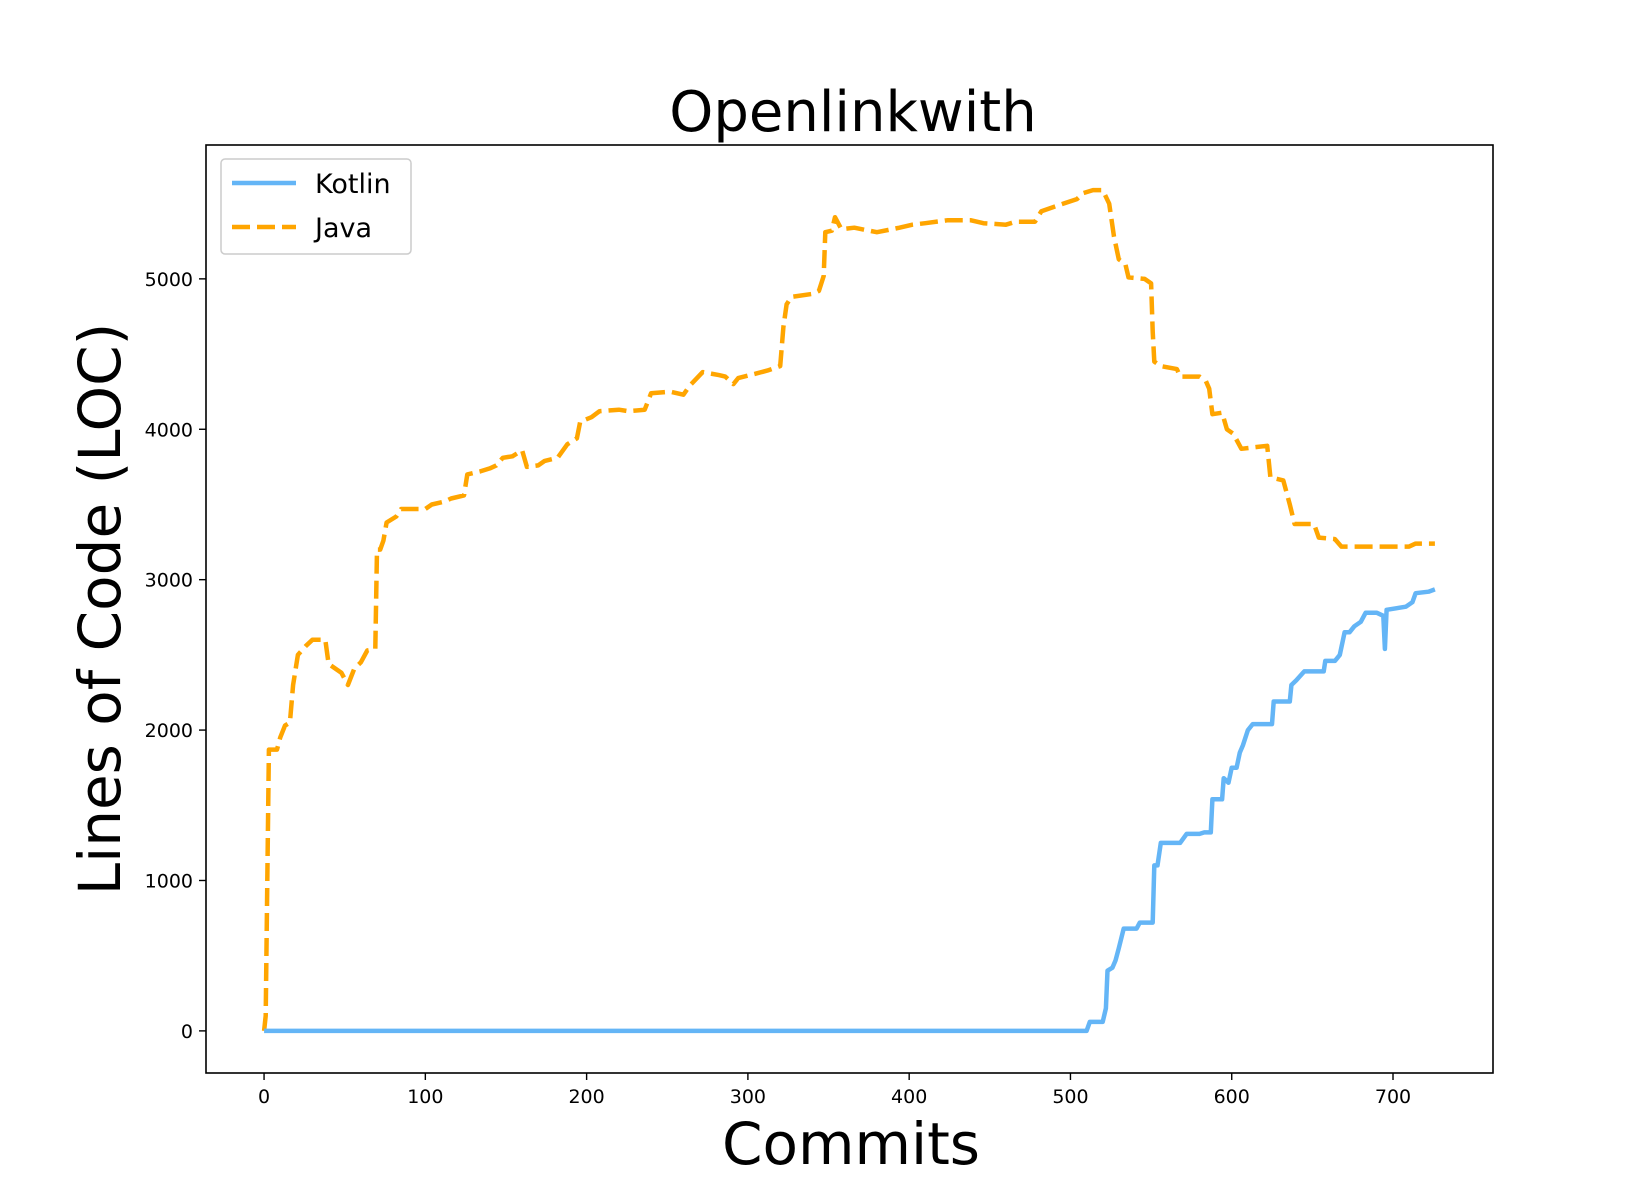 This screenshot has width=1650, height=1200. I want to click on y-tick-label: 4000, so click(169, 430).